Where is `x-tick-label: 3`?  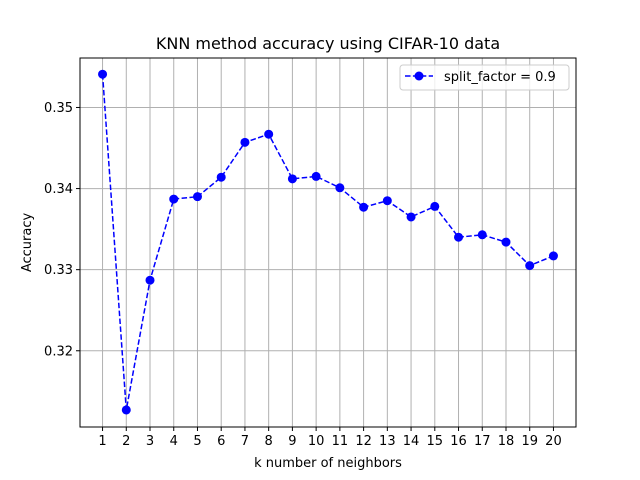
x-tick-label: 3 is located at coordinates (150, 441).